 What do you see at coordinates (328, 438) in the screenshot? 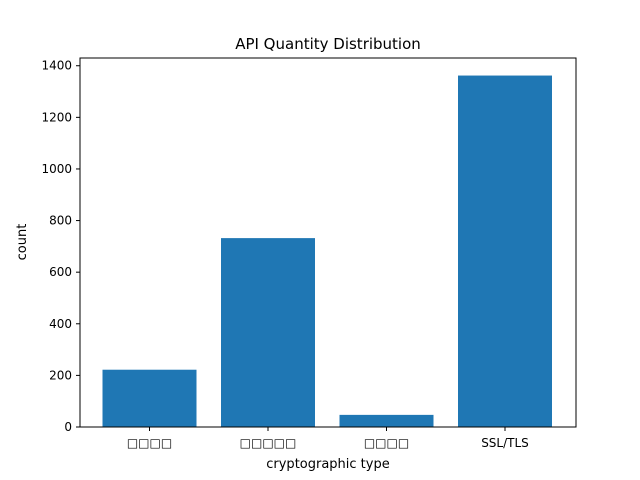
I see `x-axis: □□□□ □□□□□ □□□□ SSL/TLS` at bounding box center [328, 438].